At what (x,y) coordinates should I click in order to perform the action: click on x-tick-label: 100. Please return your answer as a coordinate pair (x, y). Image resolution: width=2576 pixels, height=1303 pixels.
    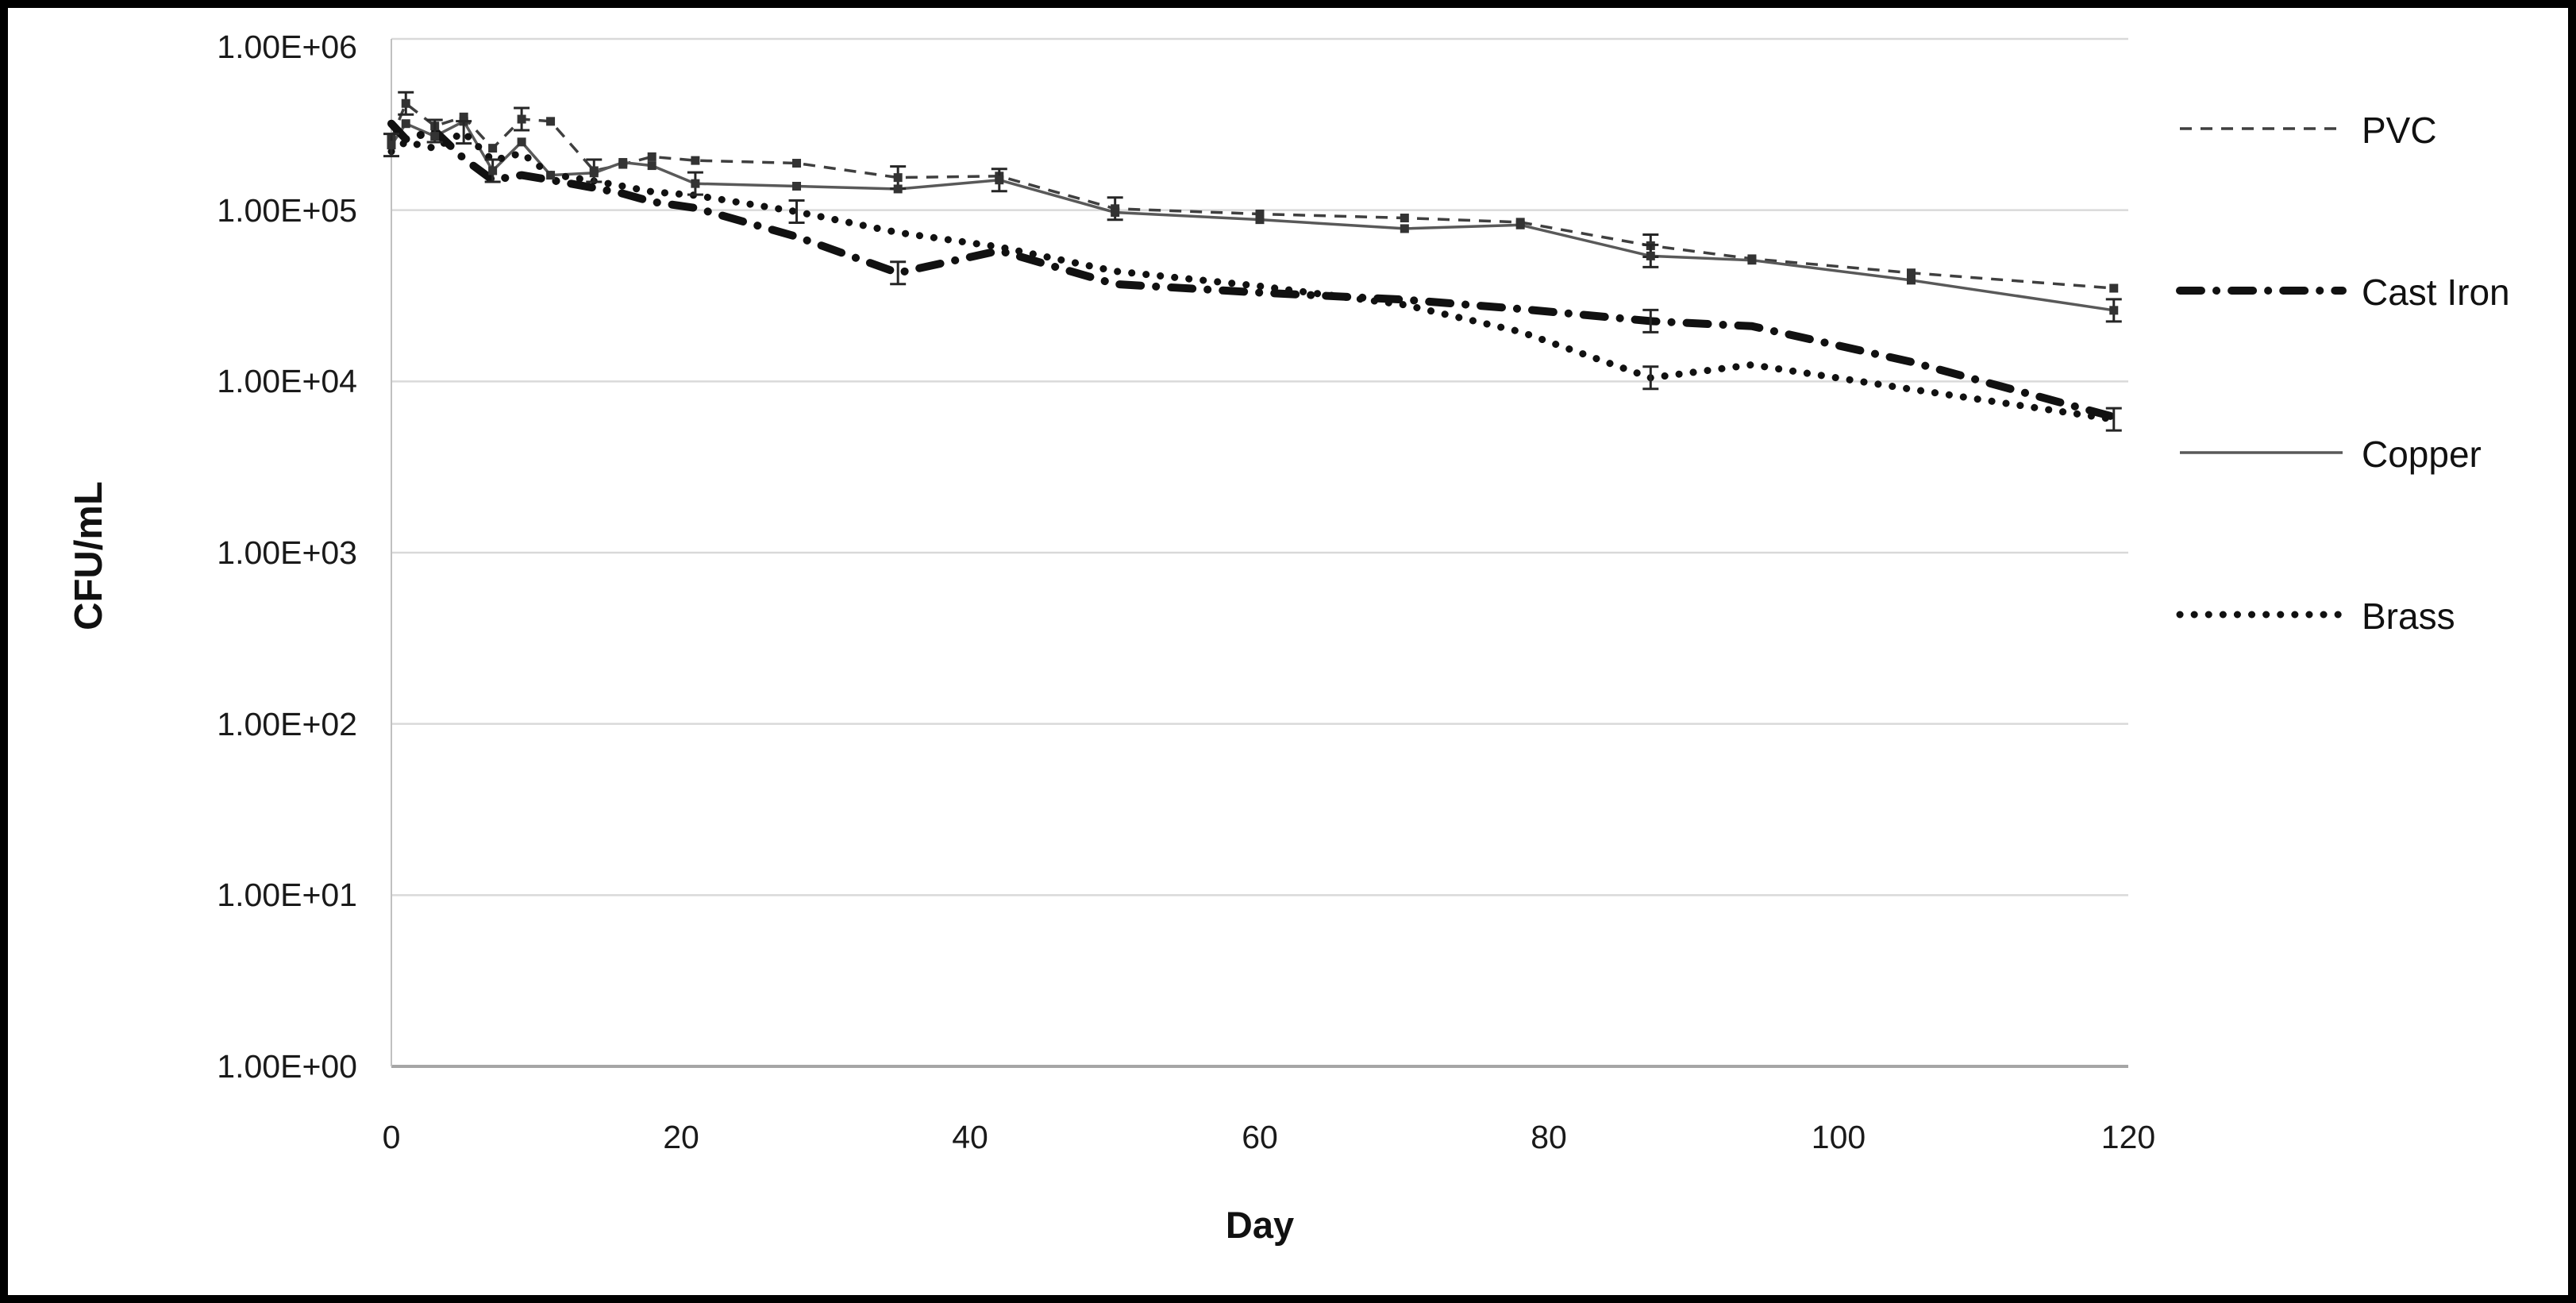
    Looking at the image, I should click on (1839, 1137).